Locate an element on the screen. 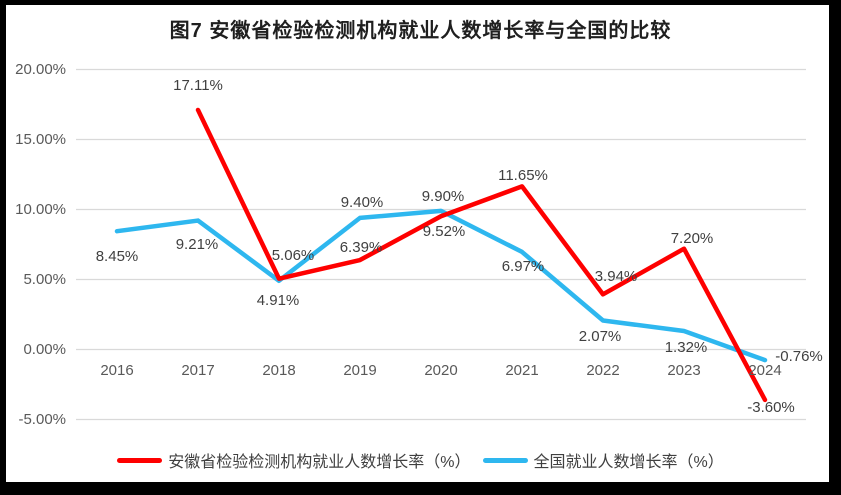 The width and height of the screenshot is (841, 495). x-tick-label: 2020 is located at coordinates (441, 370).